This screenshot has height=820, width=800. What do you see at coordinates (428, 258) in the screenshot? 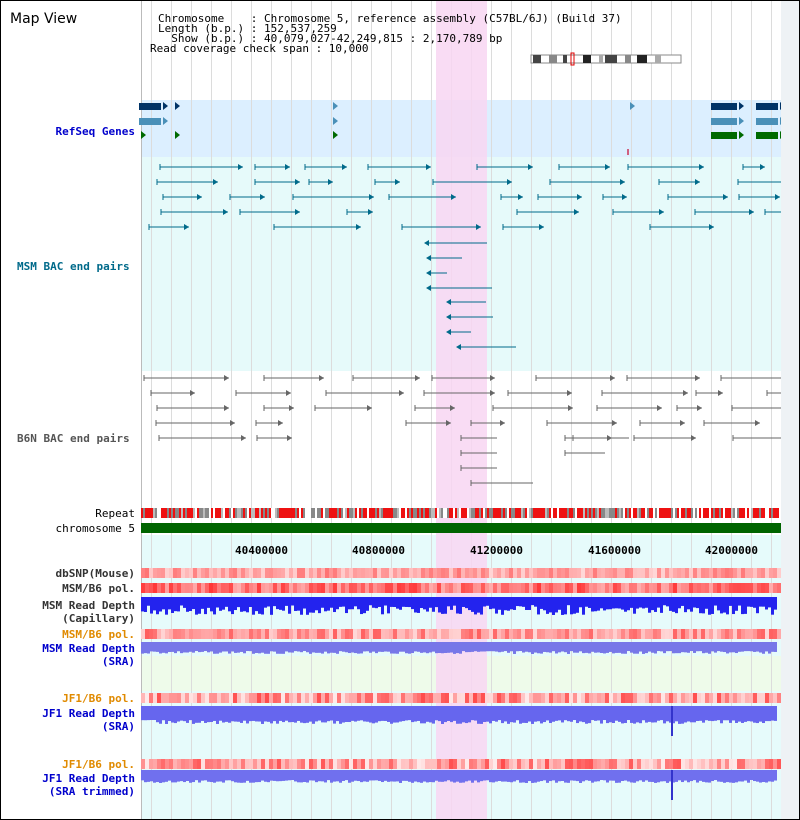
I see `msm-pair-arrow` at bounding box center [428, 258].